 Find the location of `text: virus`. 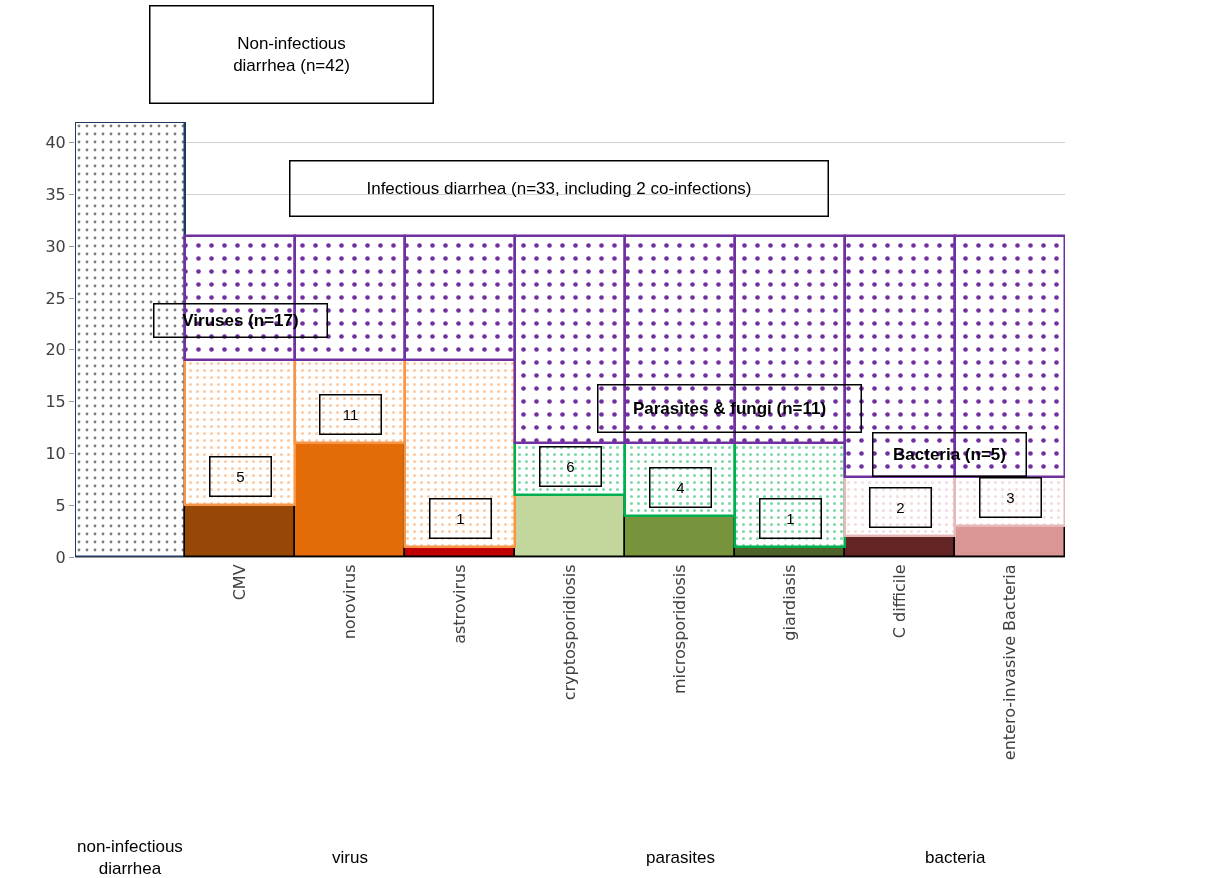

text: virus is located at coordinates (350, 857).